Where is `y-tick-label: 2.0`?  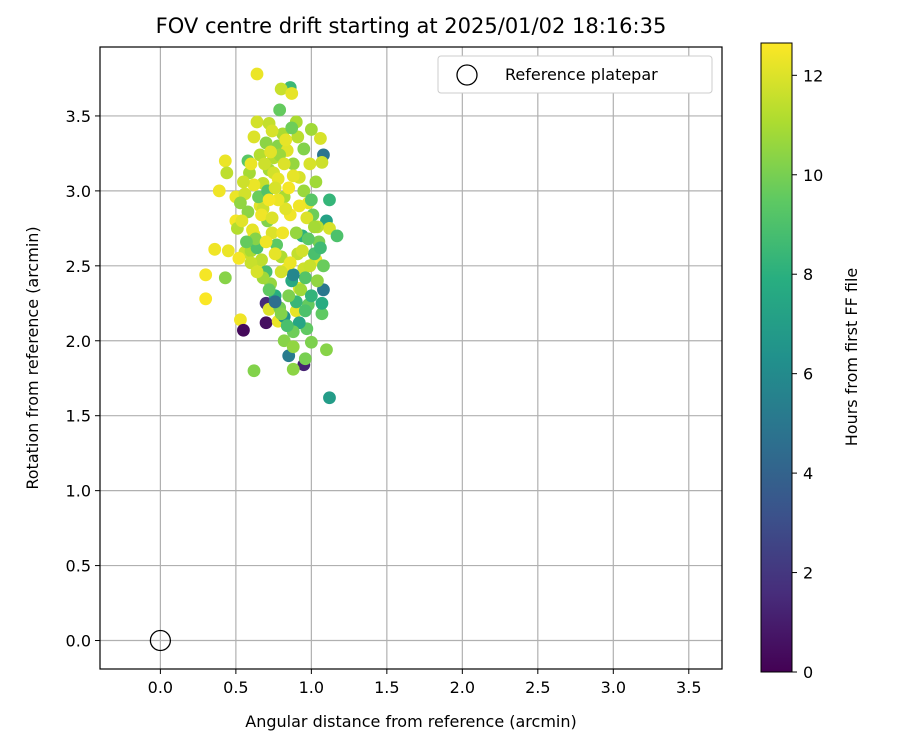
y-tick-label: 2.0 is located at coordinates (78, 341).